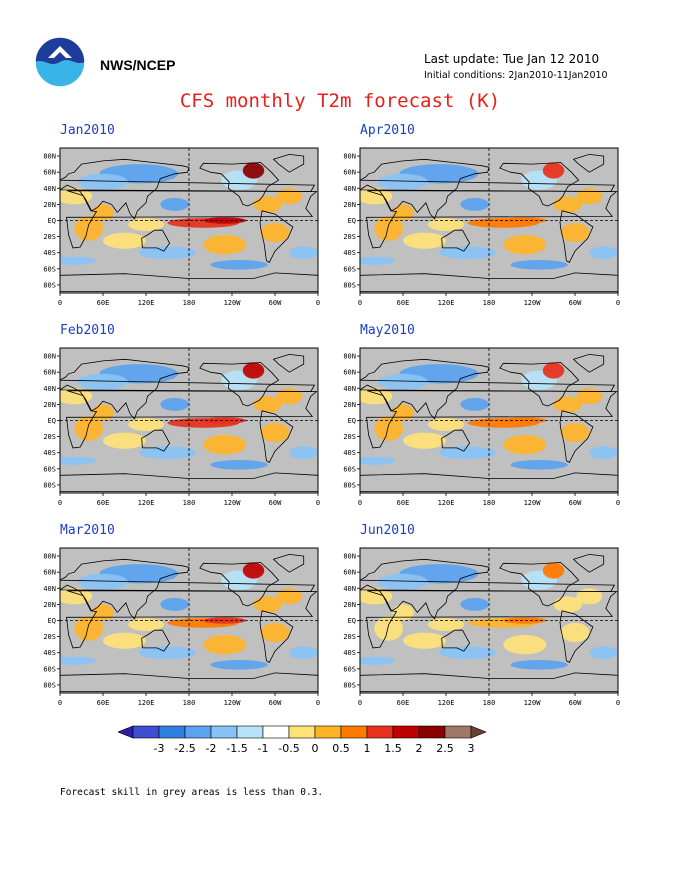 The width and height of the screenshot is (680, 880). What do you see at coordinates (315, 748) in the screenshot?
I see `colorbar-label: 0` at bounding box center [315, 748].